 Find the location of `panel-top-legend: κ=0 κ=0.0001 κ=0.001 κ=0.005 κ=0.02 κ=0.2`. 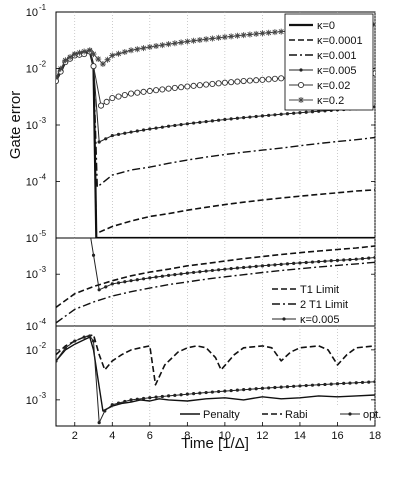

panel-top-legend: κ=0 κ=0.0001 κ=0.001 κ=0.005 κ=0.02 κ=0.2 is located at coordinates (329, 62).